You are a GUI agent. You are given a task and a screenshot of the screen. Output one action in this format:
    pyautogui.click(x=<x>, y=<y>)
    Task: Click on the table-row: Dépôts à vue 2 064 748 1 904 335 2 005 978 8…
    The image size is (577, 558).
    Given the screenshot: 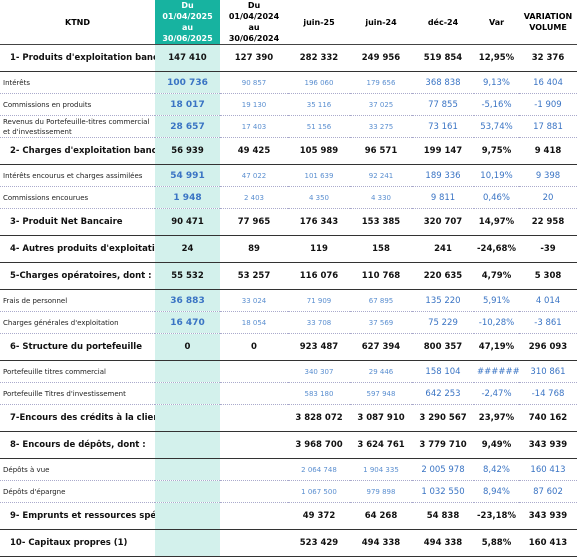 What is the action you would take?
    pyautogui.click(x=288, y=469)
    